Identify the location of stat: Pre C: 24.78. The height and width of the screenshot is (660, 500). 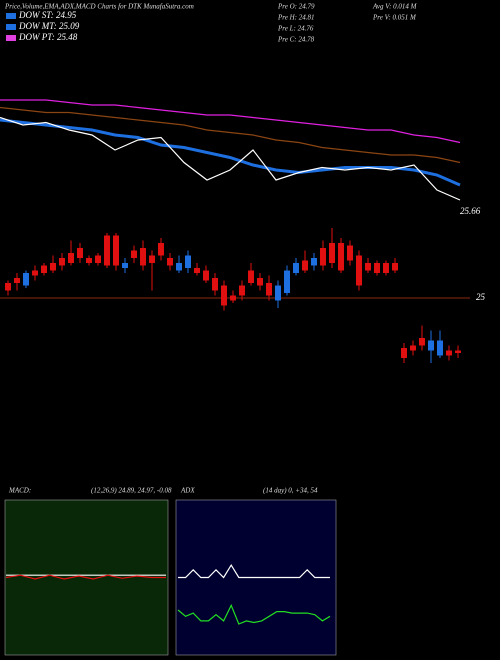
(296, 40).